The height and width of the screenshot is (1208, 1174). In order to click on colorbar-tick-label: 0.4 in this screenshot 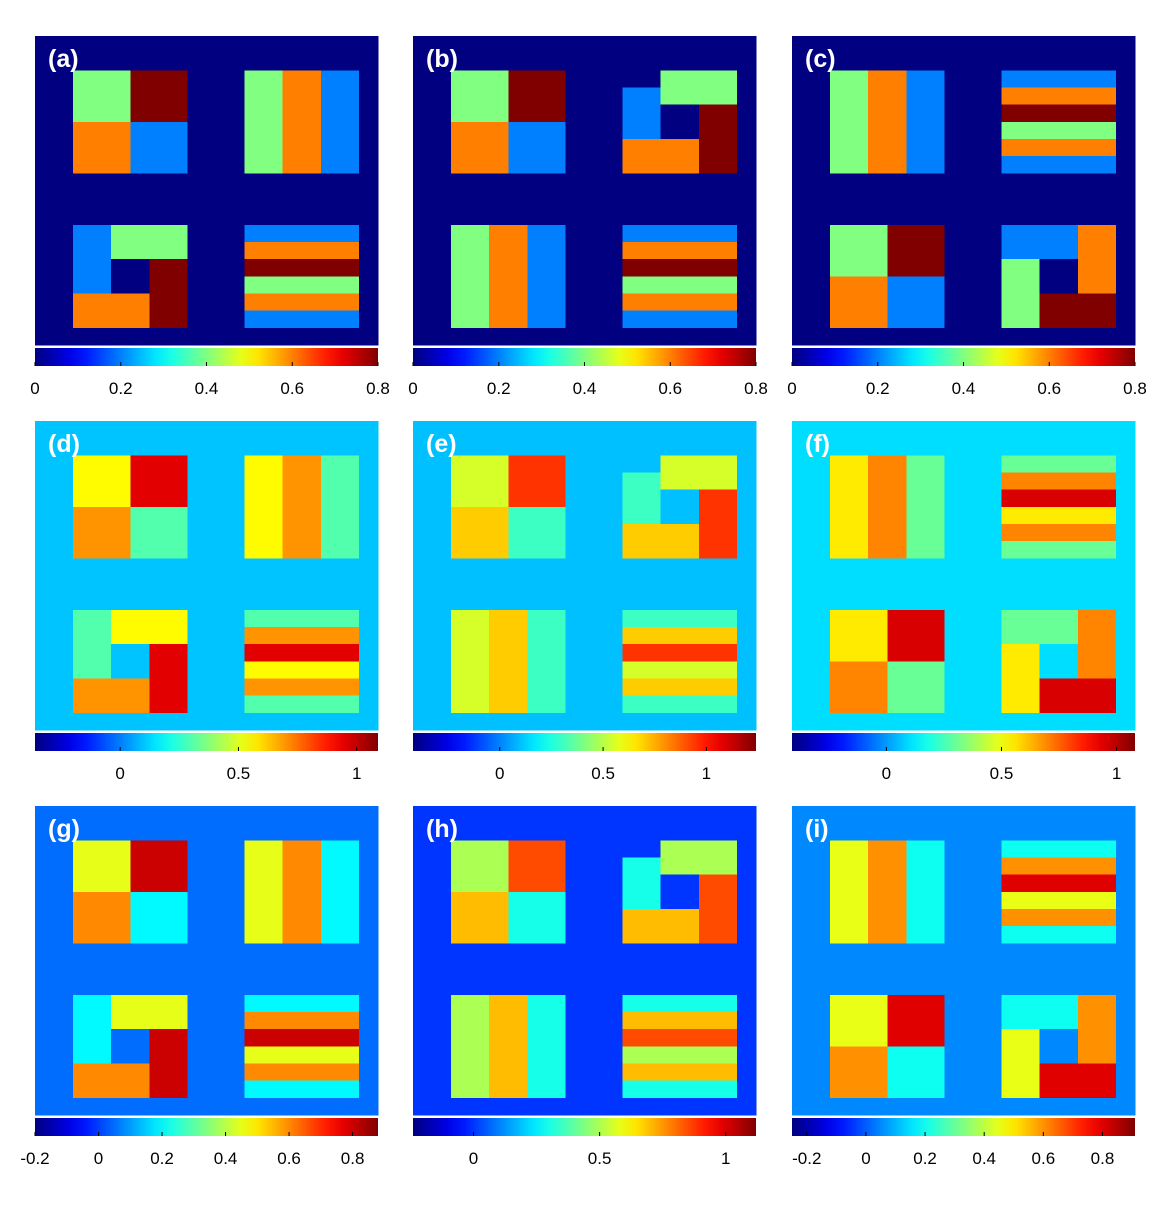, I will do `click(984, 1158)`.